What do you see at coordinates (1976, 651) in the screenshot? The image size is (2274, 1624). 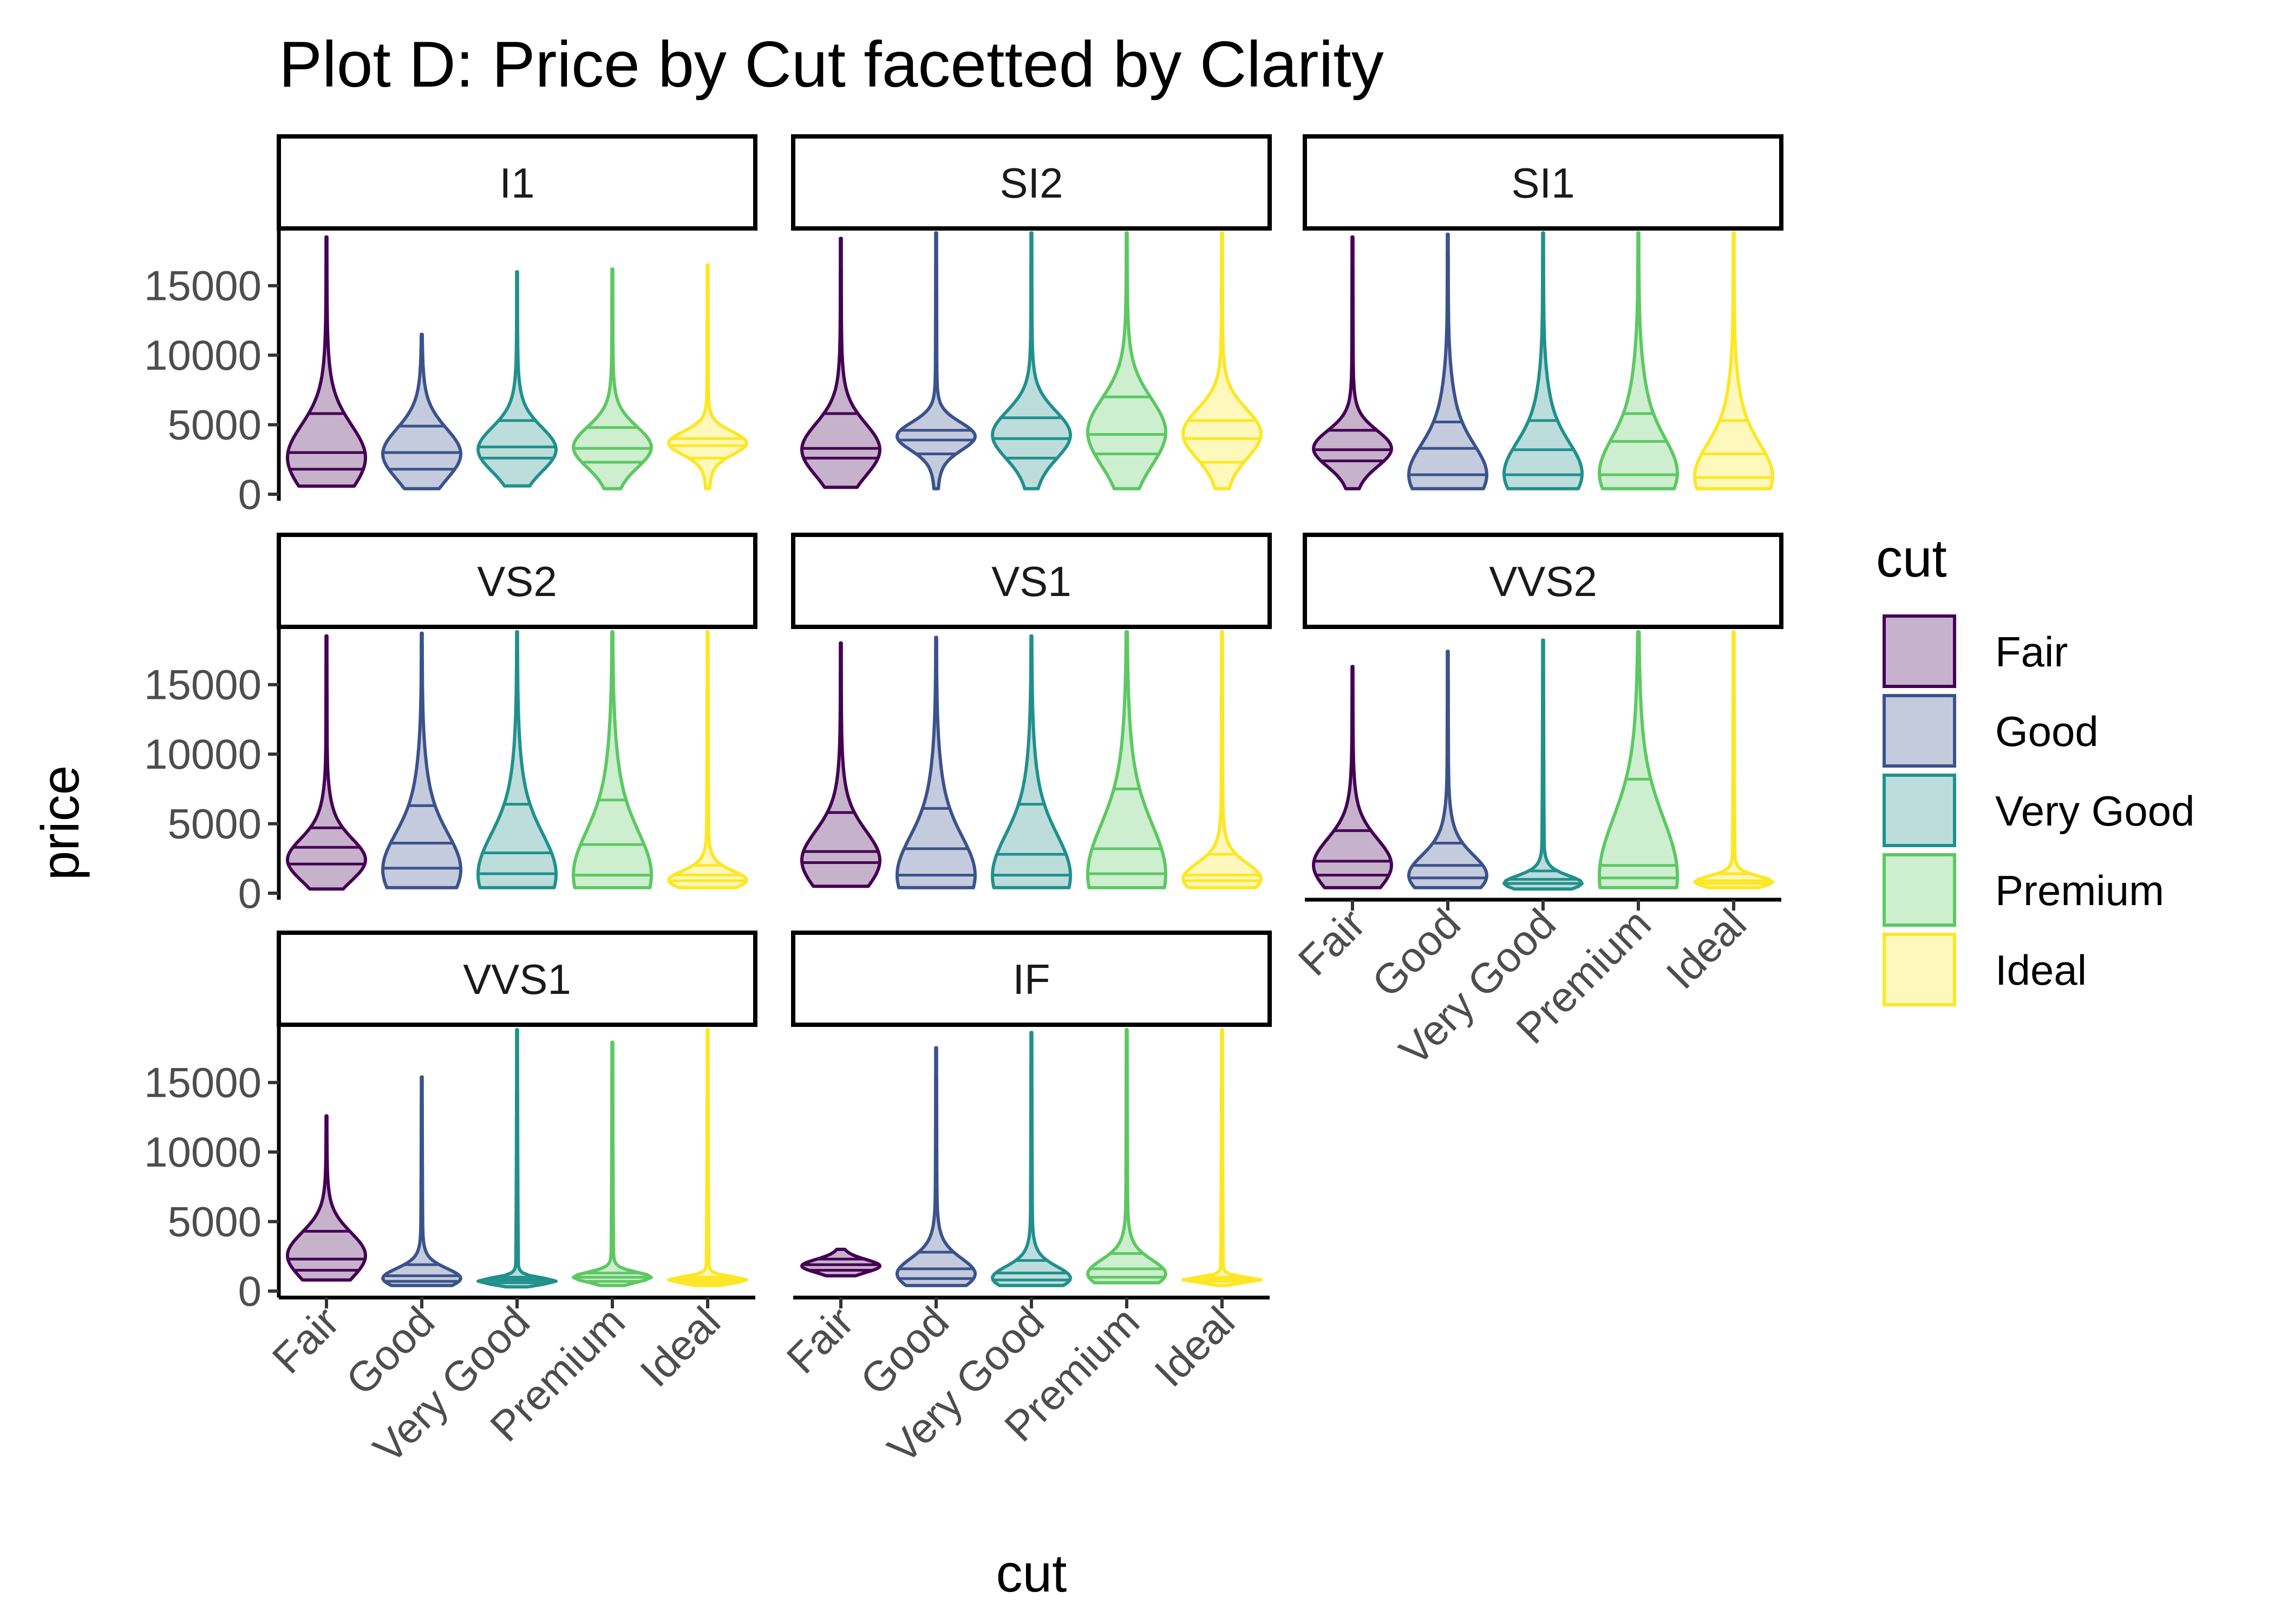 I see `legend-item-fair: Fair` at bounding box center [1976, 651].